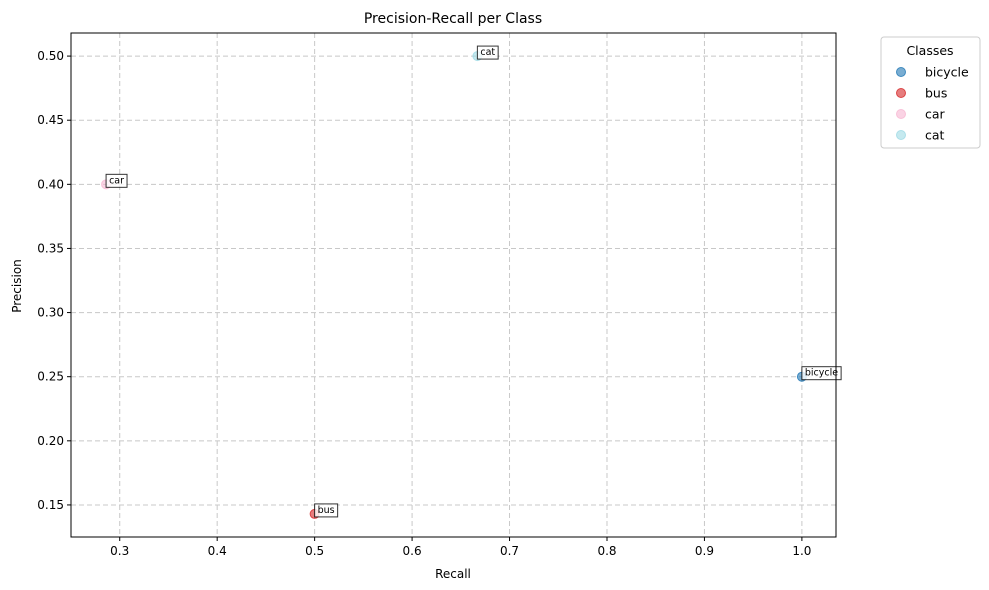 The width and height of the screenshot is (989, 590). Describe the element at coordinates (453, 574) in the screenshot. I see `x-axis-label: Recall` at that location.